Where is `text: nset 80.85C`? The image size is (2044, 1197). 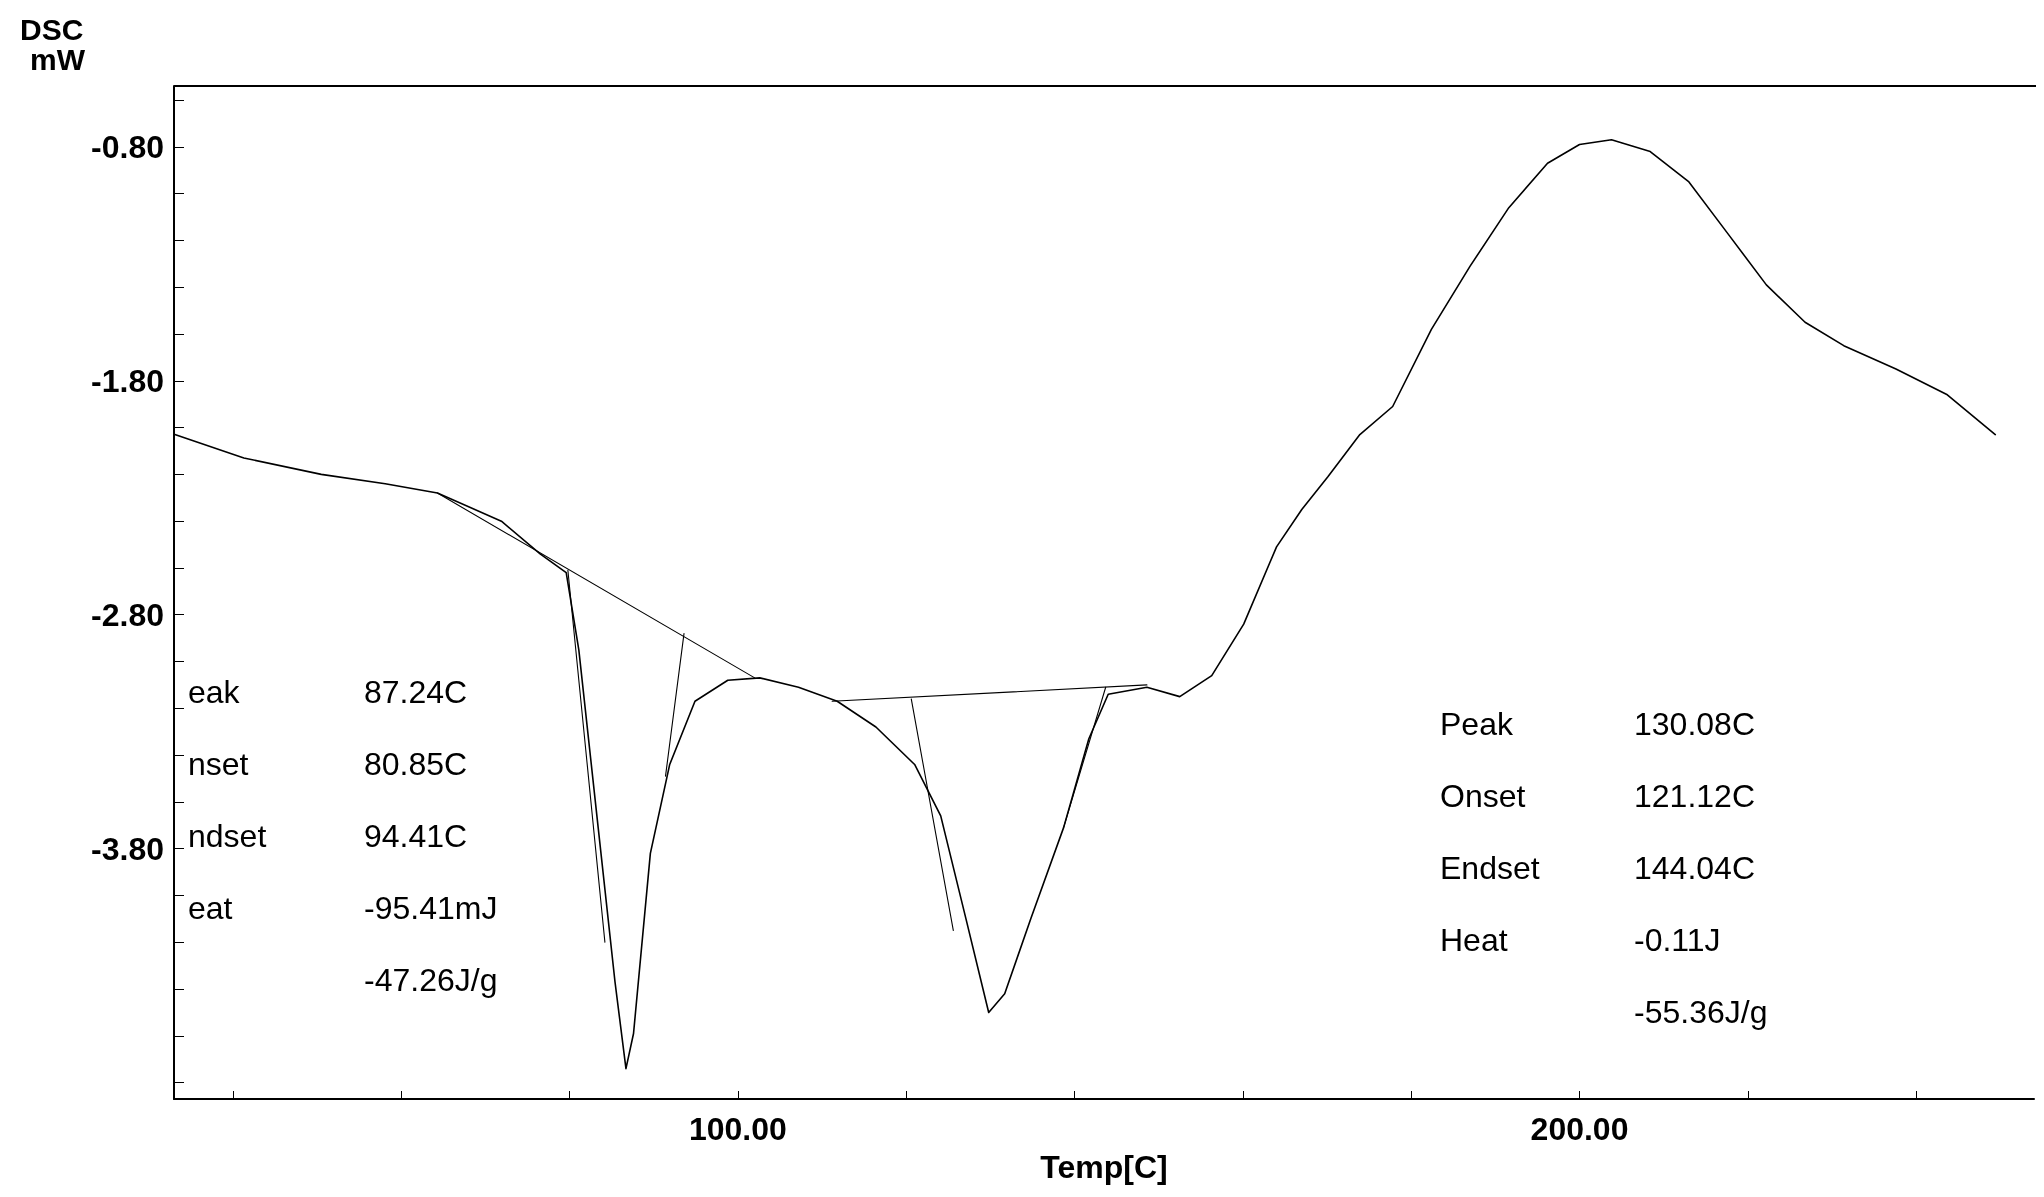
text: nset 80.85C is located at coordinates (328, 764).